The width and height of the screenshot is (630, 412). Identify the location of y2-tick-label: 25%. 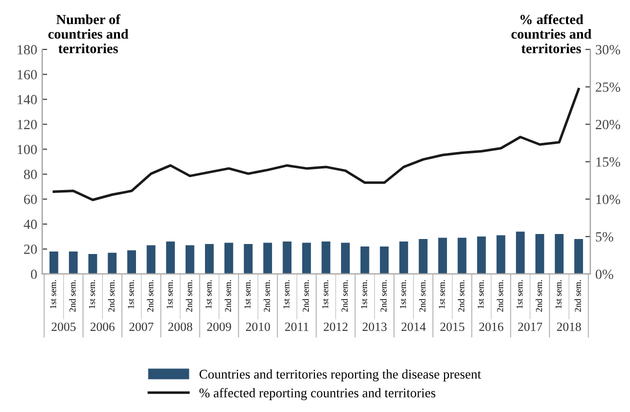
(608, 87).